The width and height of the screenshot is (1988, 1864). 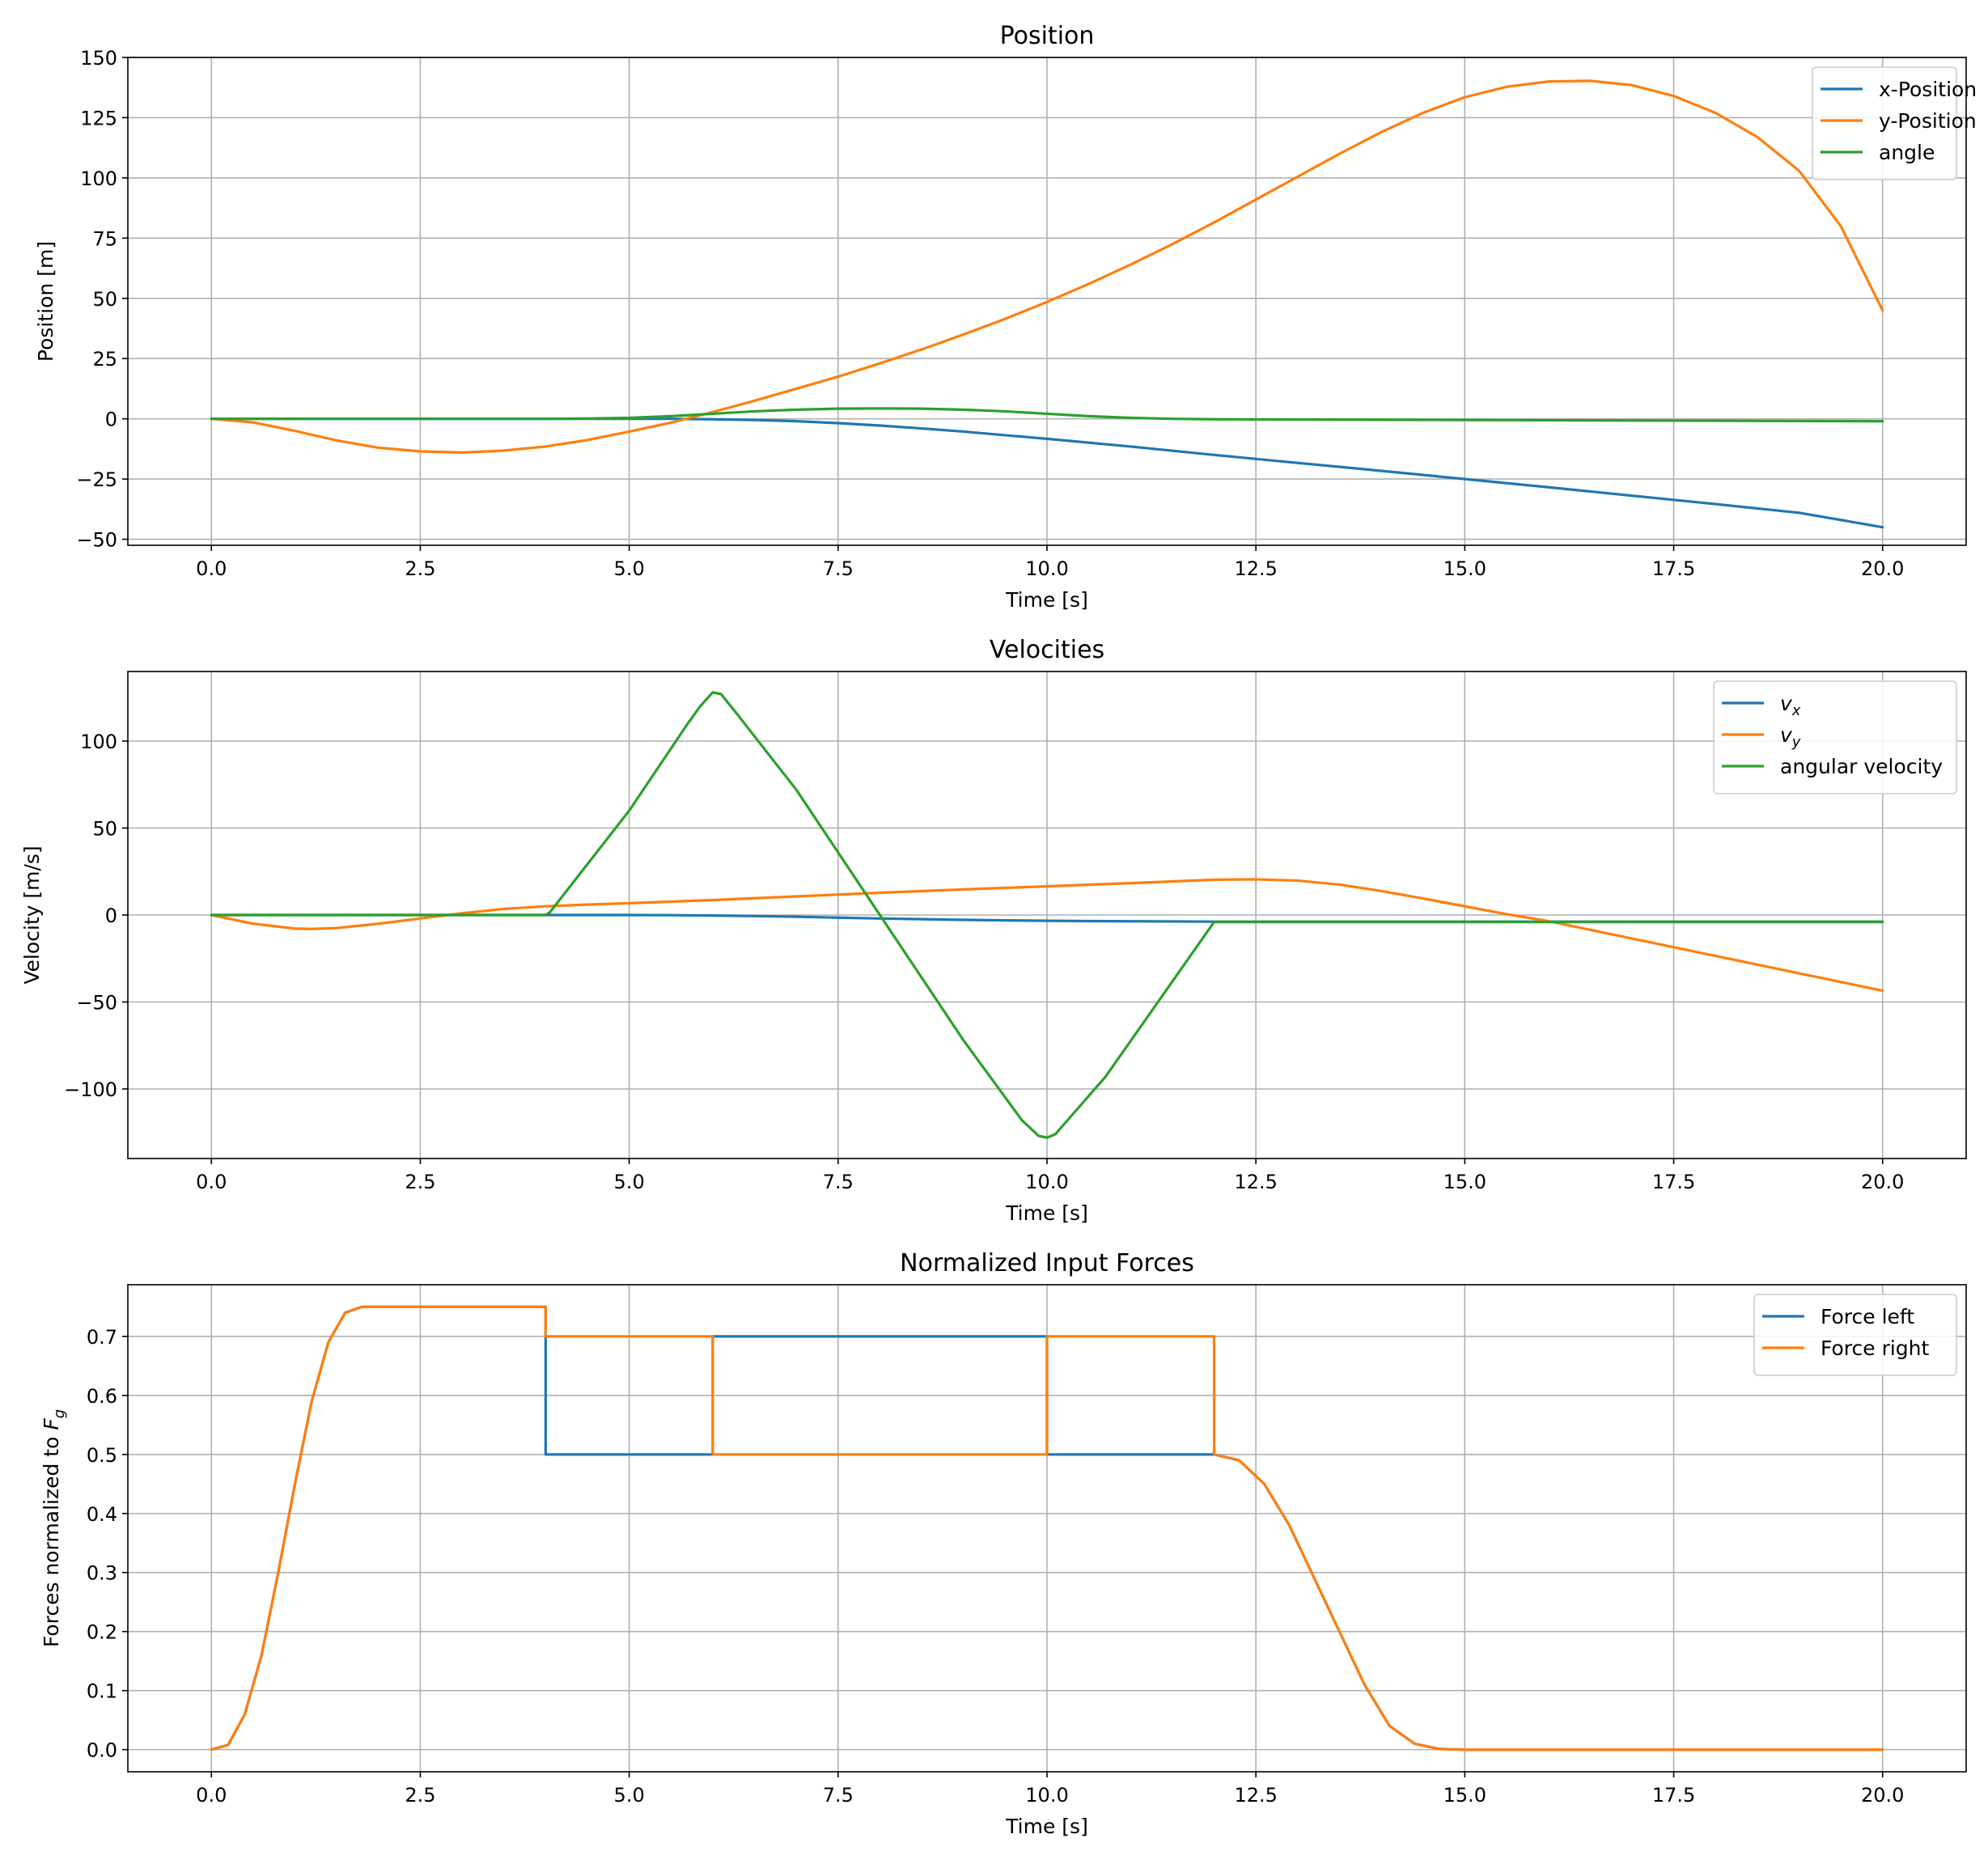 I want to click on y-axis-label: Velocity [m/s], so click(x=32, y=915).